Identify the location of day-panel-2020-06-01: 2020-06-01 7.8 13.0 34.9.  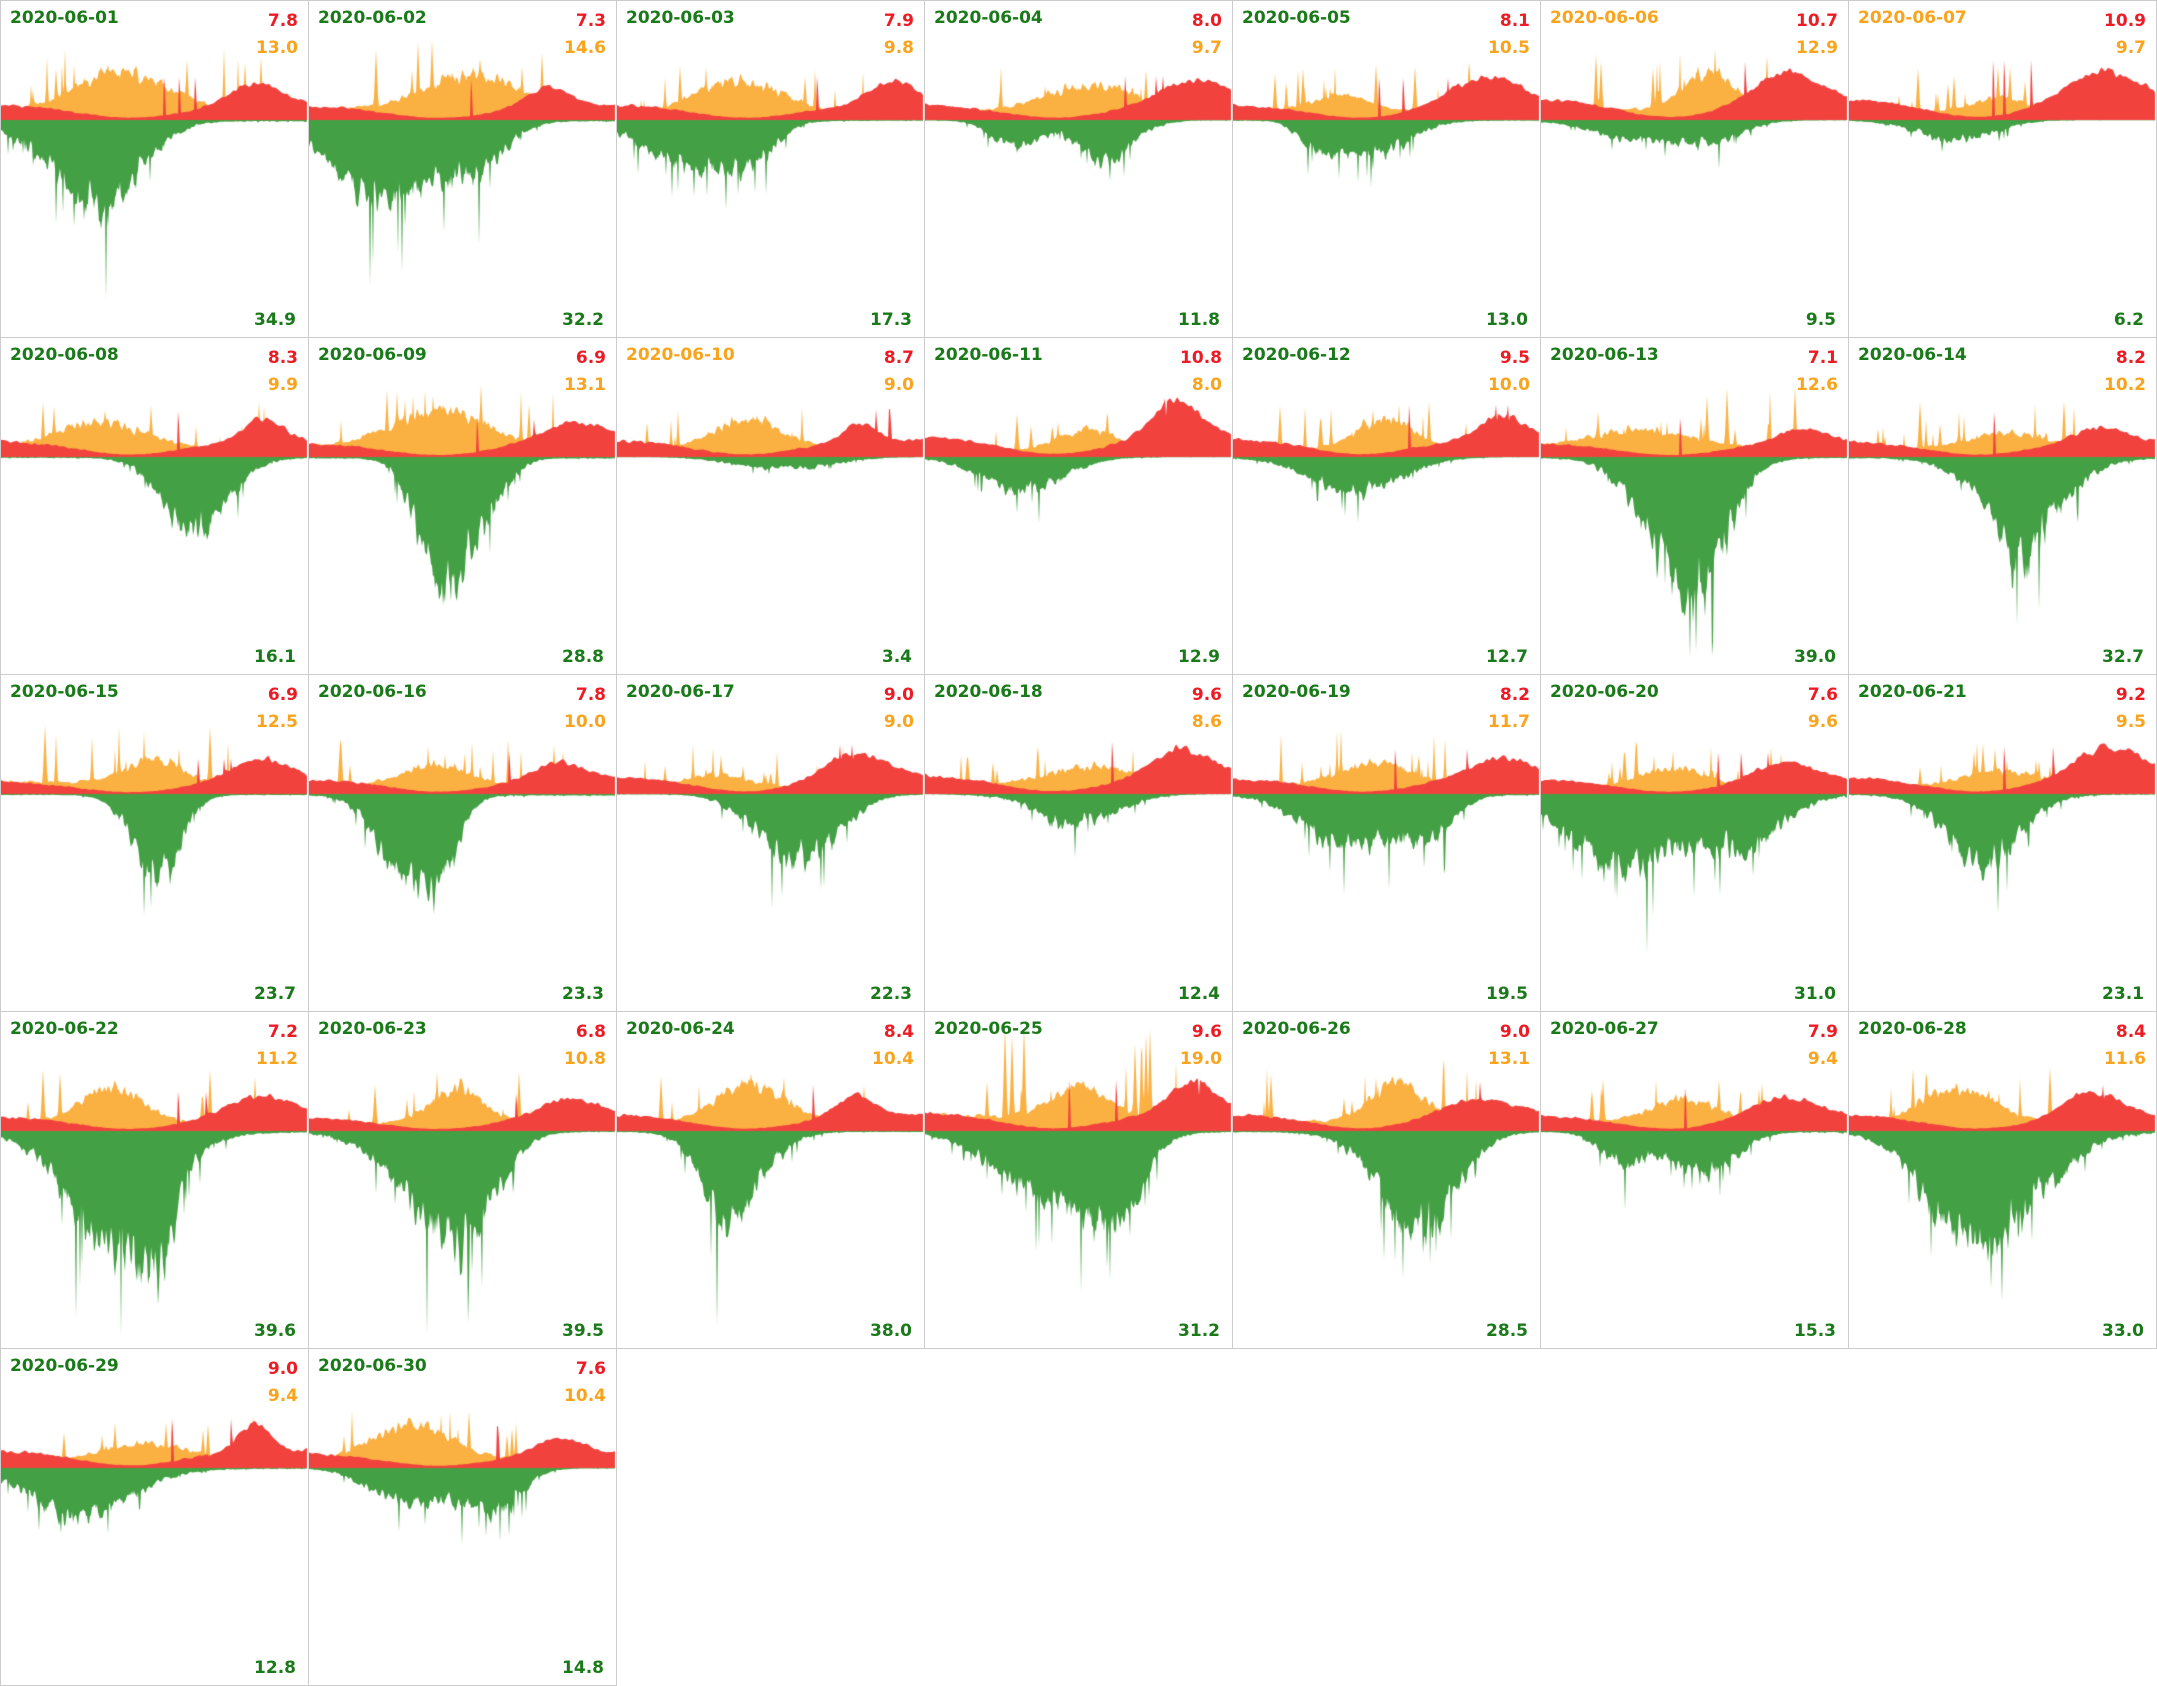
(155, 169).